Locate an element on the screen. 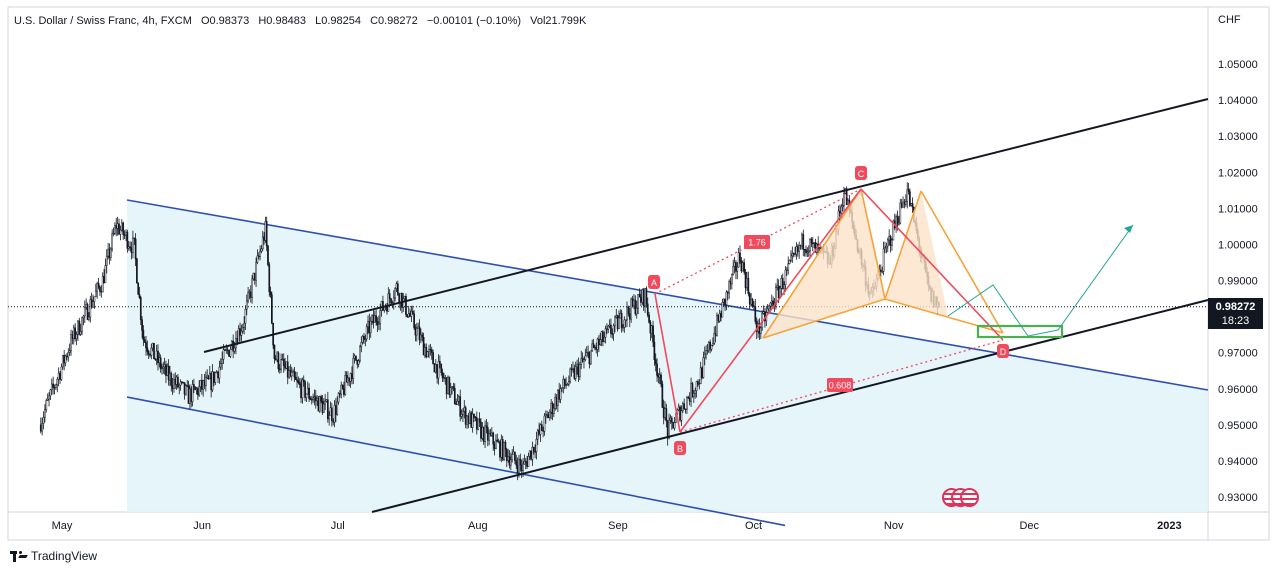 This screenshot has width=1278, height=575. time-tick-label: Jun is located at coordinates (202, 526).